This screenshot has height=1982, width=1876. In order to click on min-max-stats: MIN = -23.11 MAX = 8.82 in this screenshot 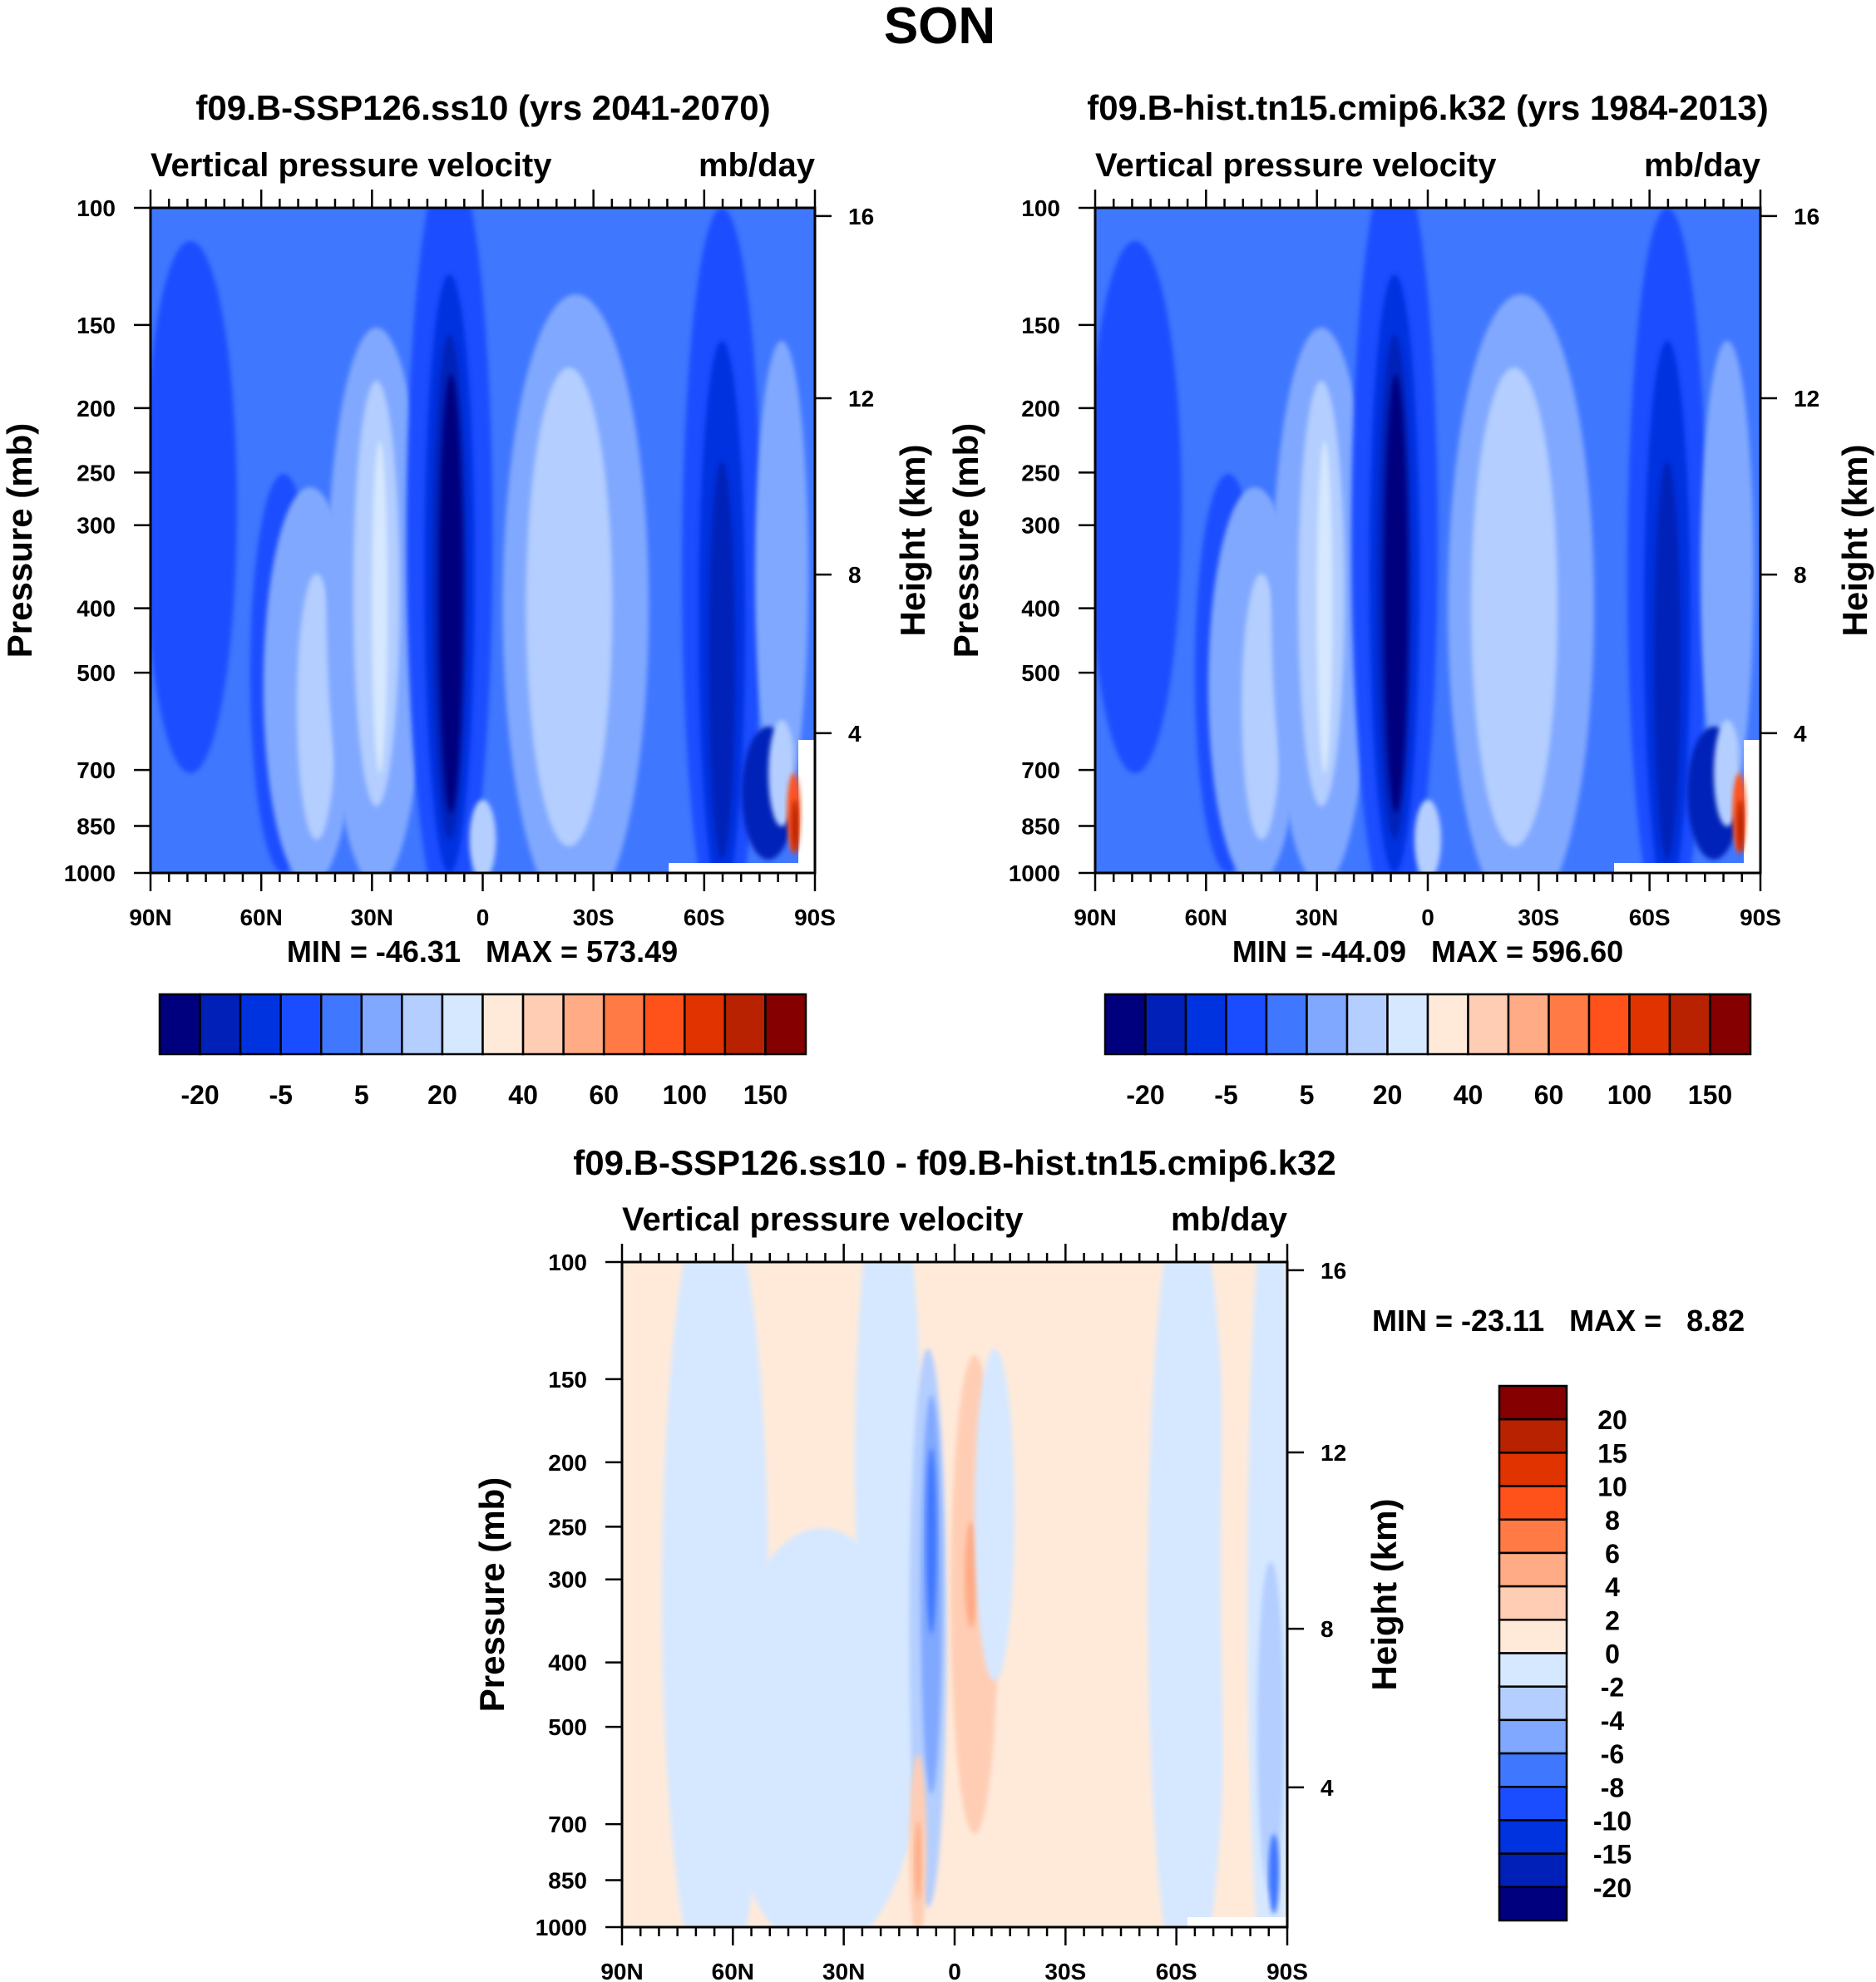, I will do `click(1558, 1321)`.